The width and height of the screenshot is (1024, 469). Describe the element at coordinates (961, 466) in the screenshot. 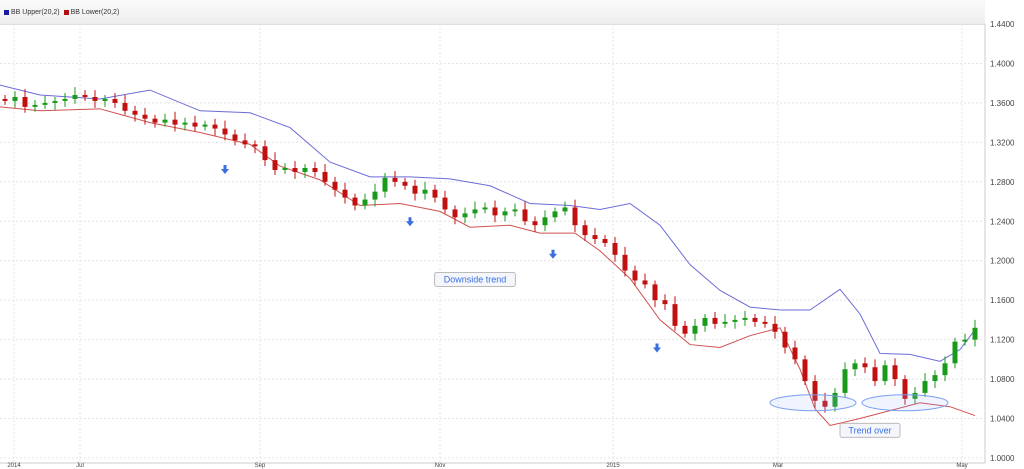

I see `x-tick-label: May` at that location.